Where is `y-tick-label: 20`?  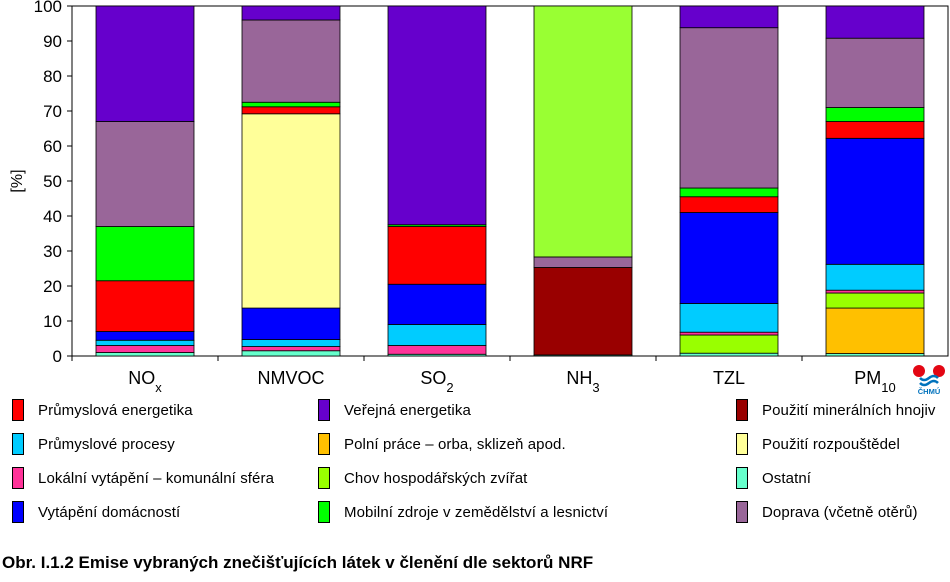
y-tick-label: 20 is located at coordinates (52, 286).